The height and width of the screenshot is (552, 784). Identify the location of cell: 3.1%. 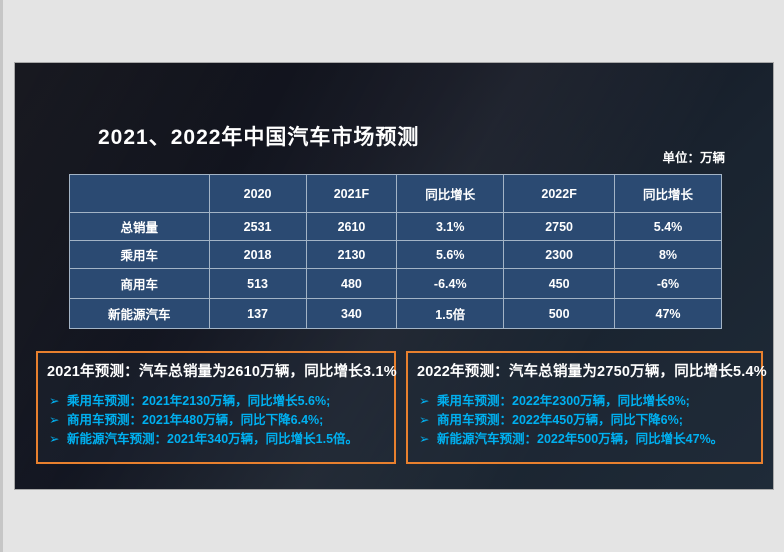
(450, 226).